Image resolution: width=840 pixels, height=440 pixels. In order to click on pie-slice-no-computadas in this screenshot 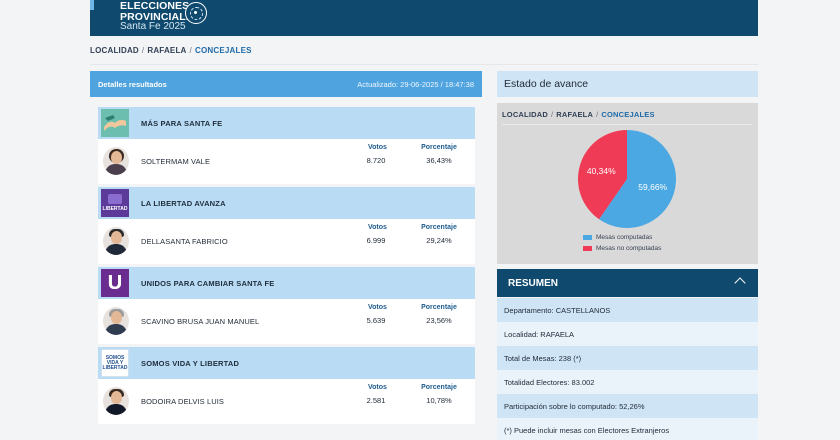, I will do `click(602, 175)`.